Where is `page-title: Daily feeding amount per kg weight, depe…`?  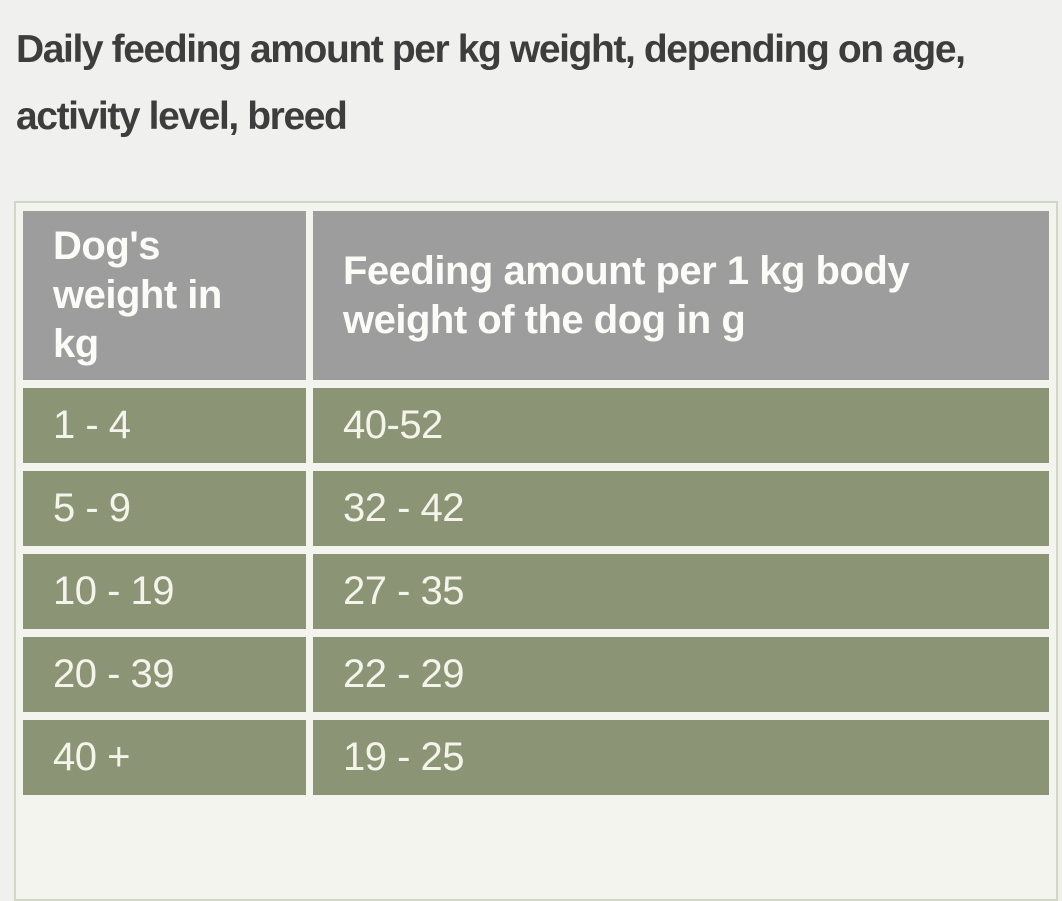
page-title: Daily feeding amount per kg weight, depe… is located at coordinates (531, 83).